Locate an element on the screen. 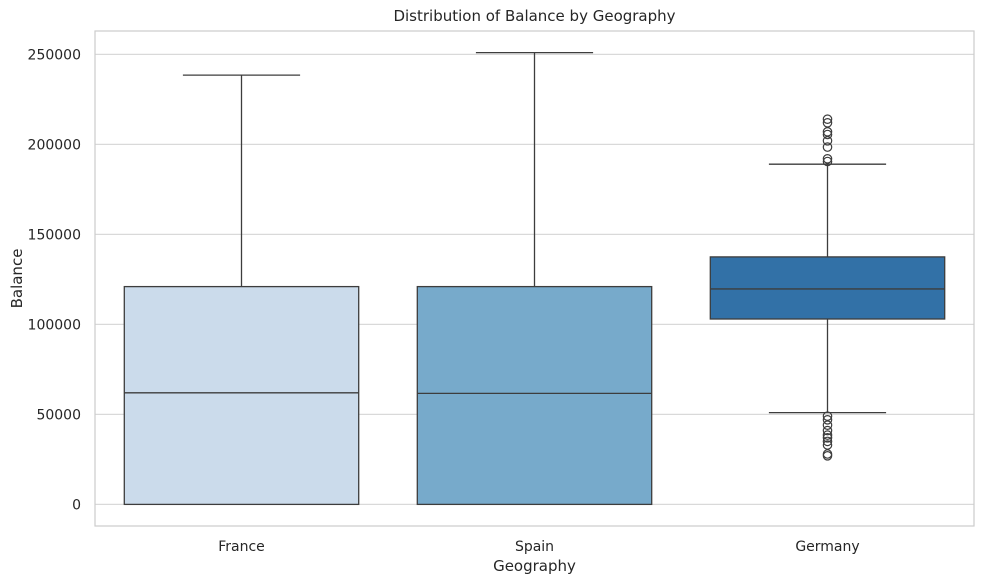 Image resolution: width=984 pixels, height=584 pixels. y-tick-label: 0 is located at coordinates (76, 505).